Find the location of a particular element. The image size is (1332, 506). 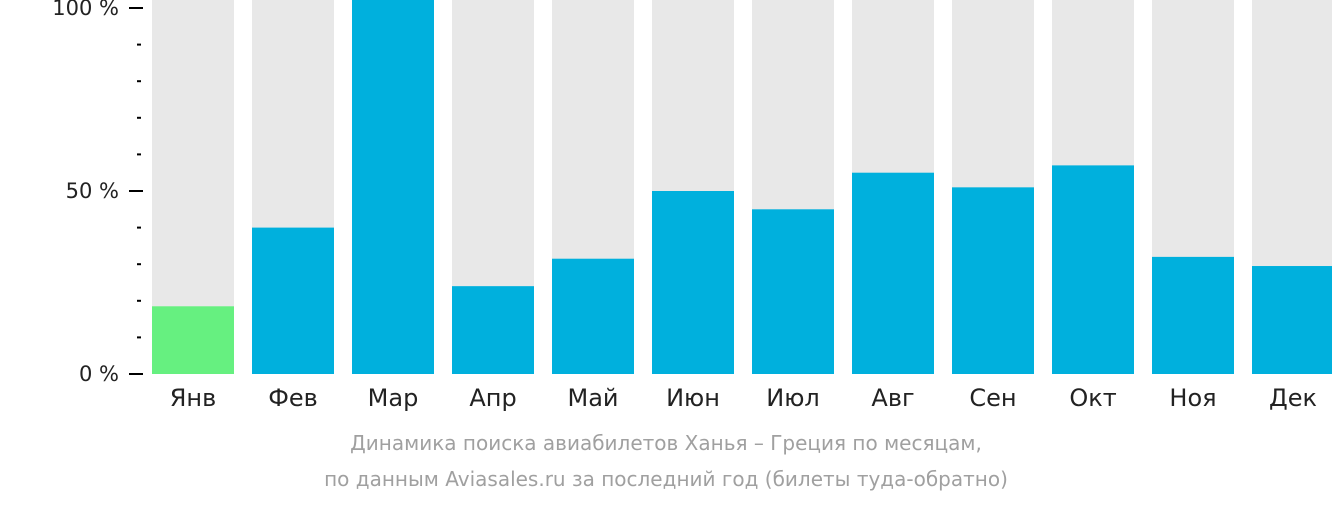

x-tick-label: Фев is located at coordinates (293, 398).